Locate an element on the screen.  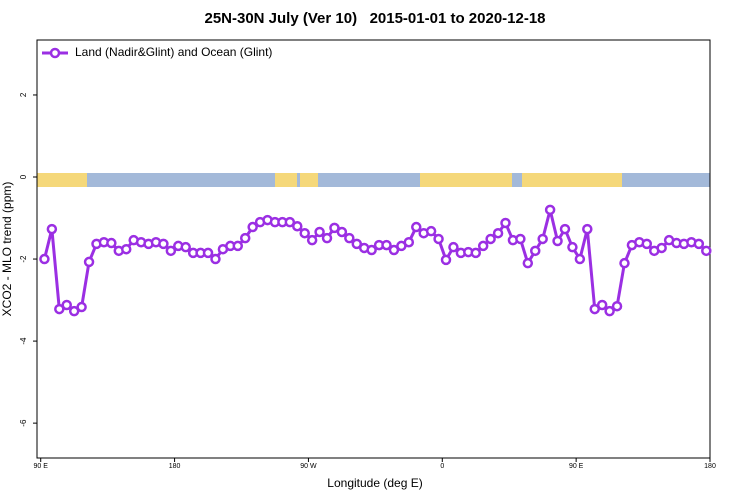
y-tick-label: -2 is located at coordinates (23, 259).